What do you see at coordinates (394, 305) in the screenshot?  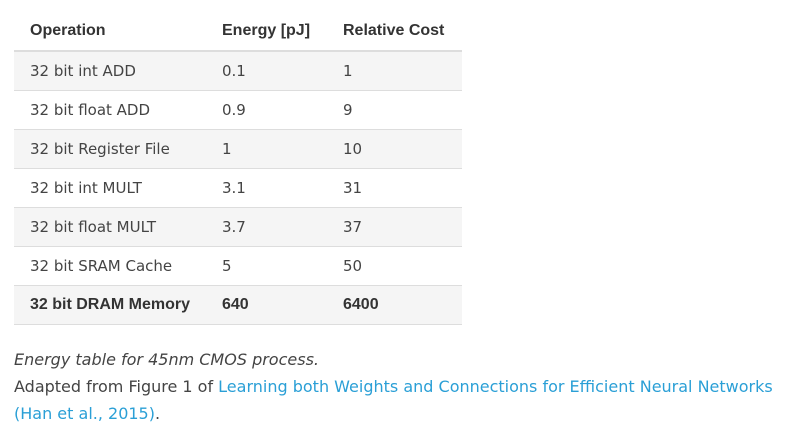 I see `cell-relative-cost: 6400` at bounding box center [394, 305].